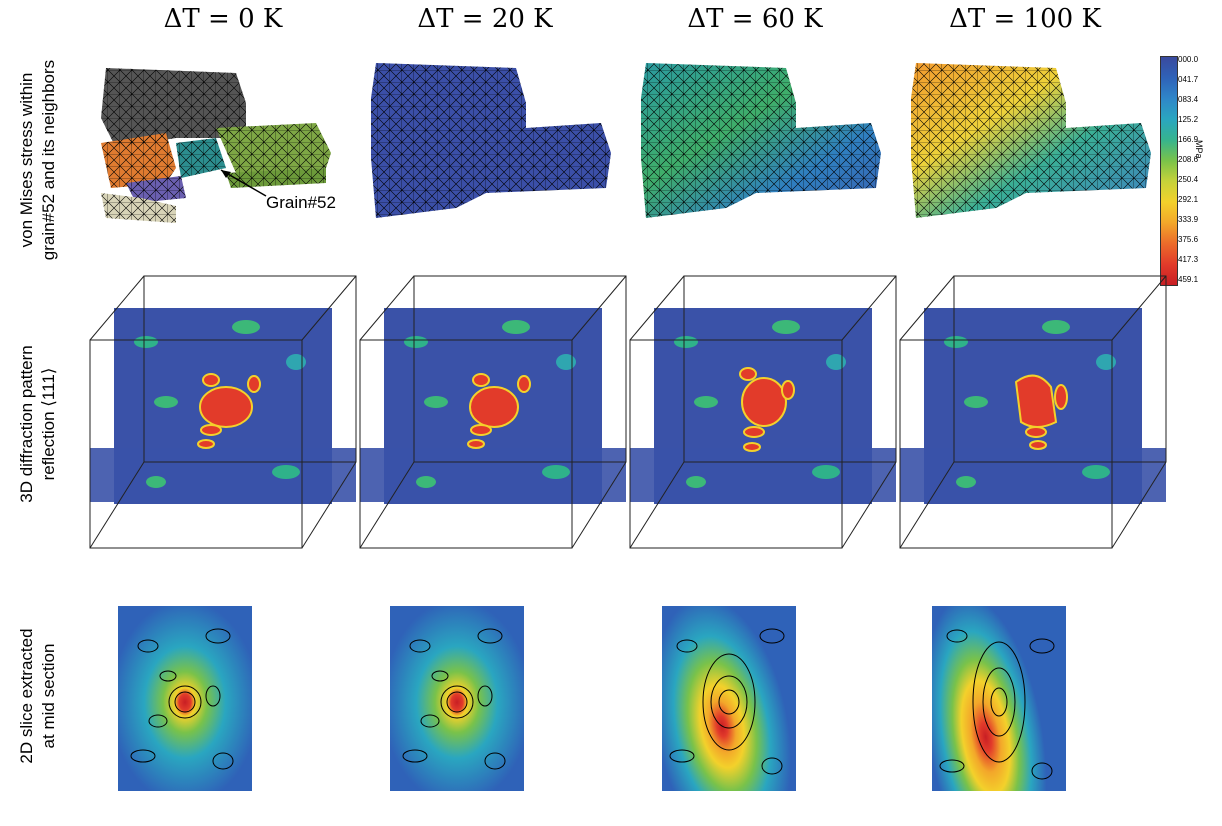 This screenshot has height=826, width=1222. What do you see at coordinates (226, 143) in the screenshot?
I see `stress-mesh-dt0` at bounding box center [226, 143].